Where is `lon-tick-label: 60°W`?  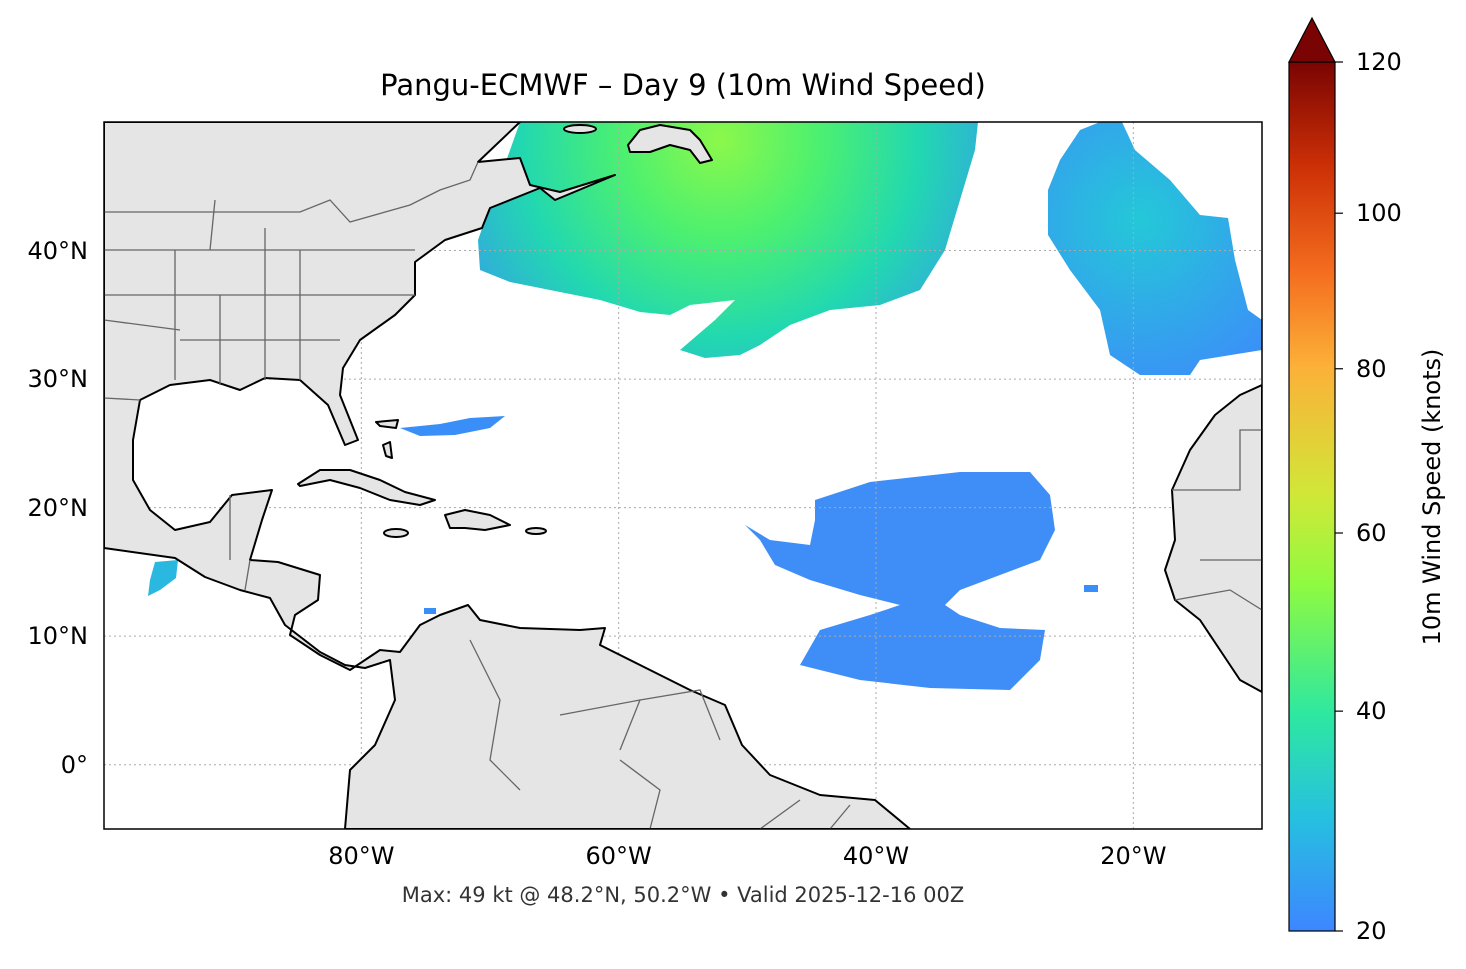 lon-tick-label: 60°W is located at coordinates (618, 856).